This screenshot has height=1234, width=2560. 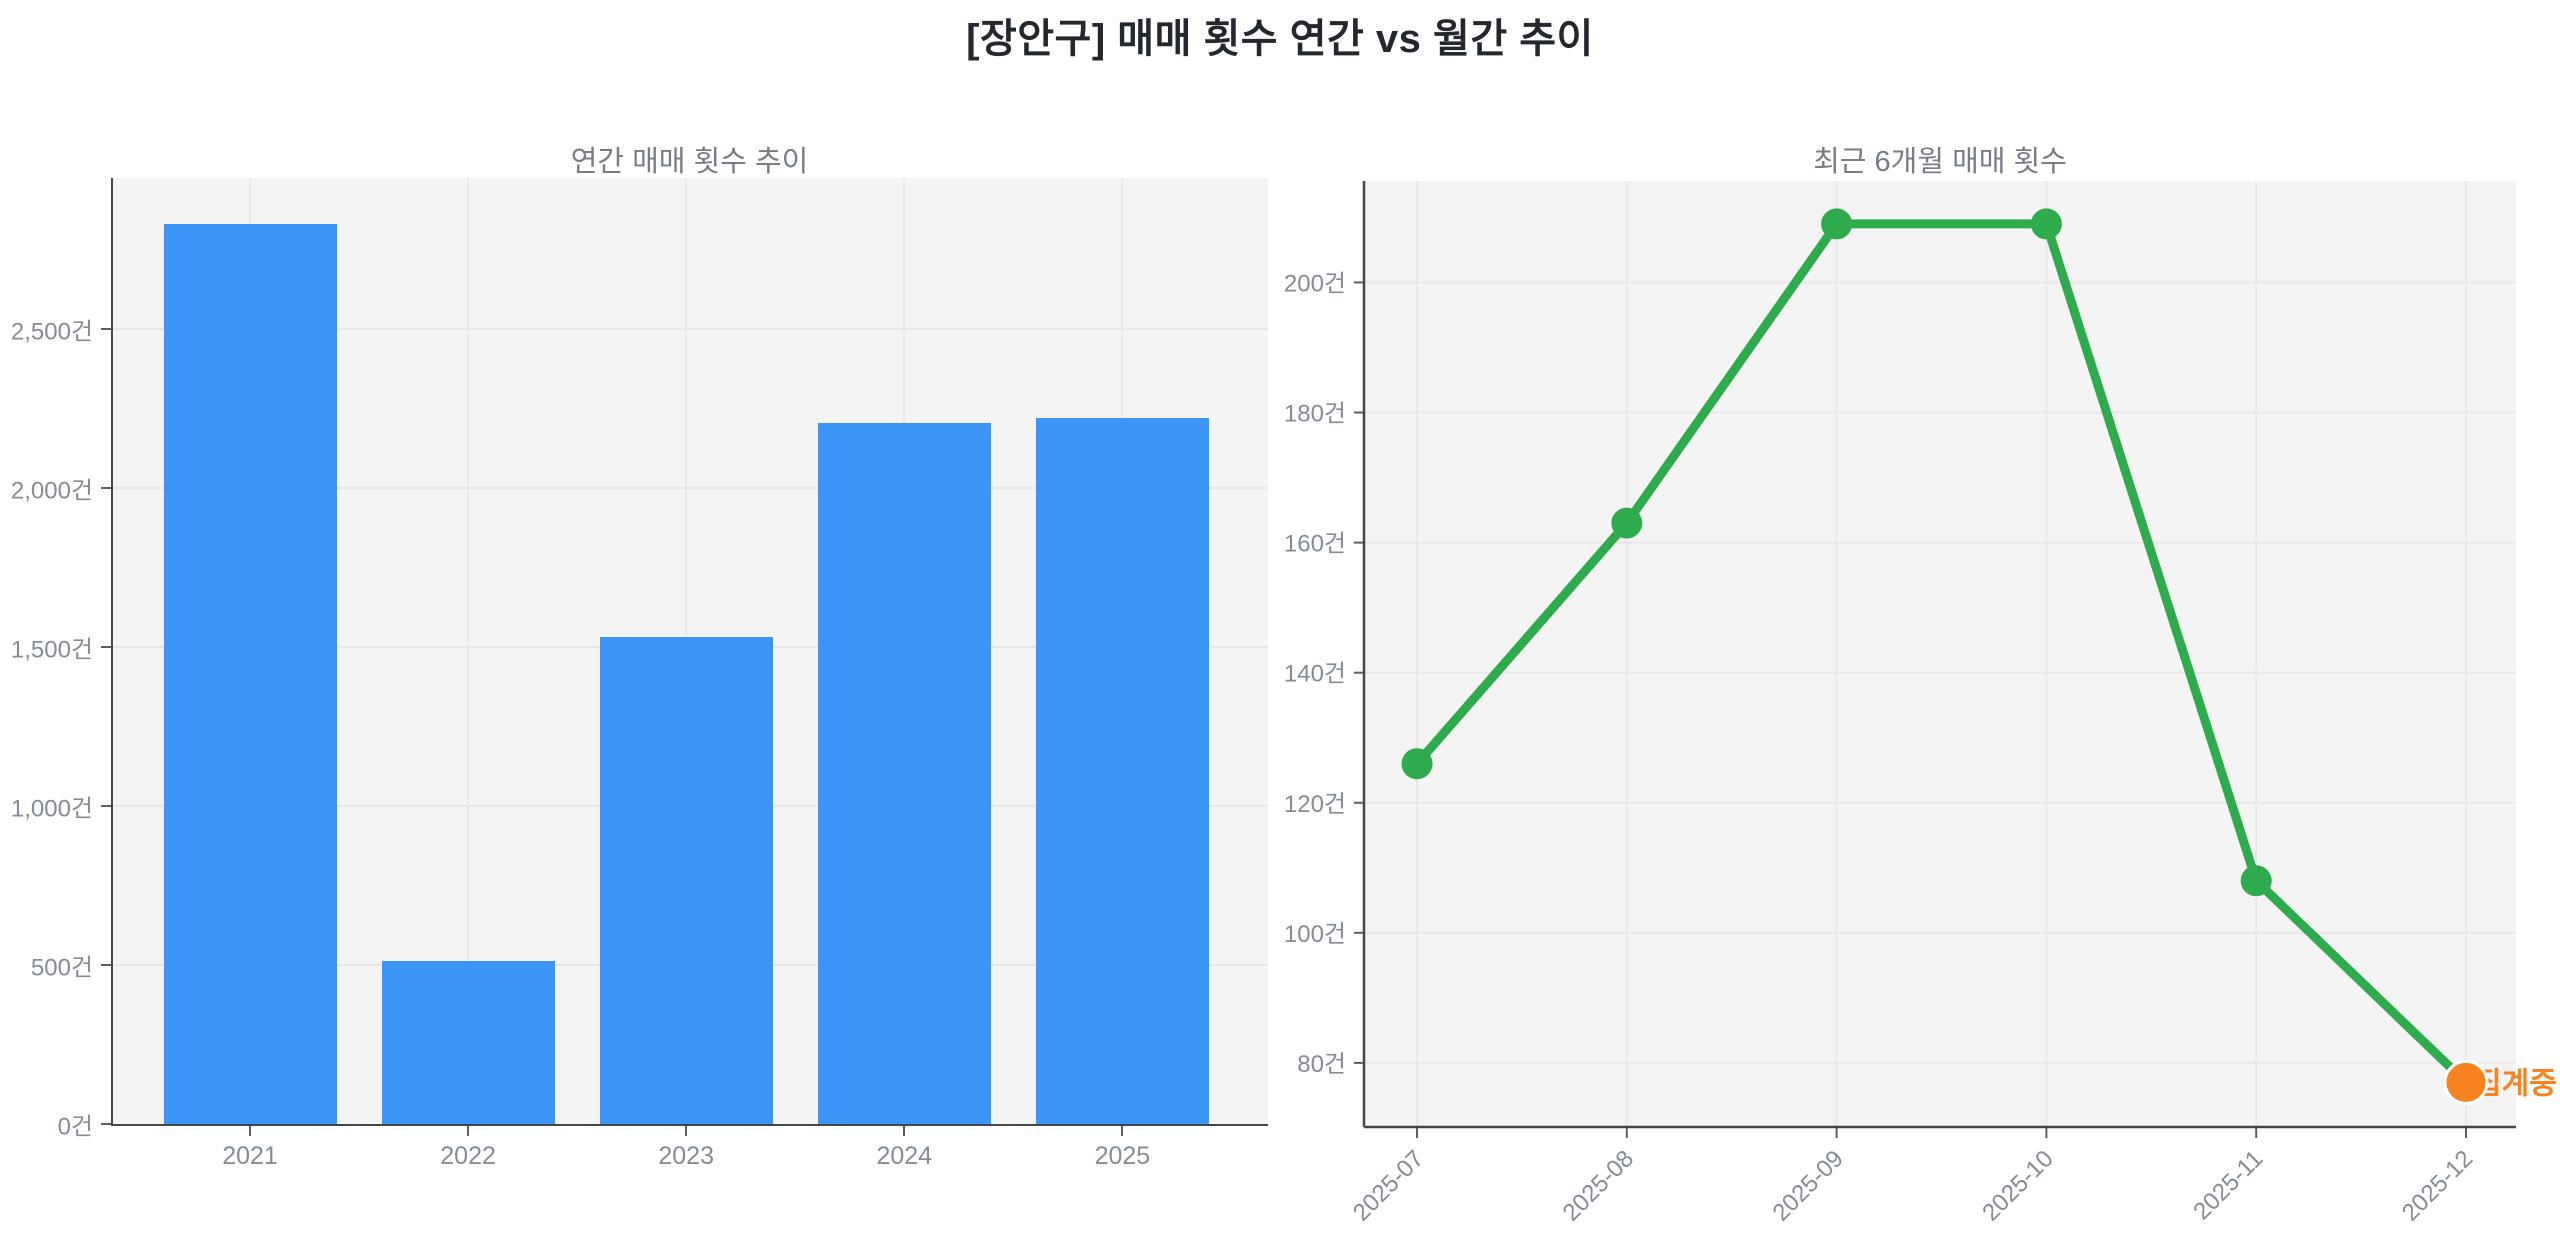 What do you see at coordinates (468, 1156) in the screenshot?
I see `x-tick-label: 2022` at bounding box center [468, 1156].